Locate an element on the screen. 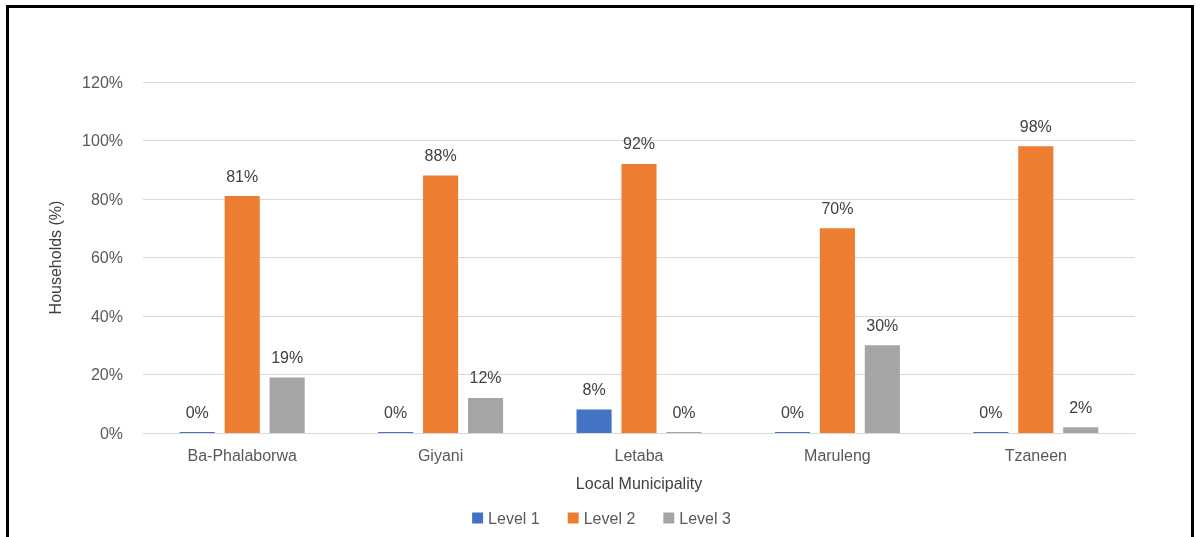 The width and height of the screenshot is (1203, 537). y-tick-label: 100% is located at coordinates (102, 140).